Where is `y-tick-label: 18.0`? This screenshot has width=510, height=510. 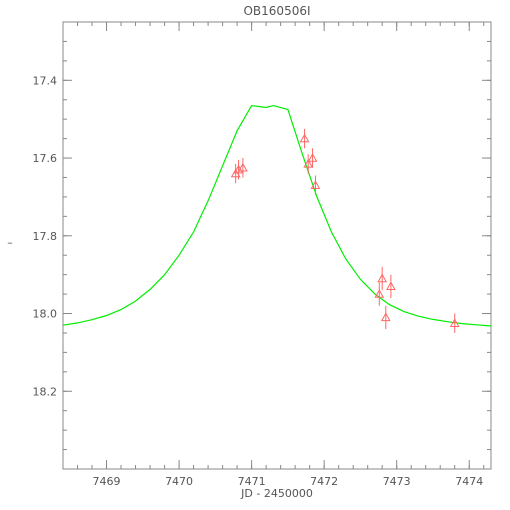
y-tick-label: 18.0 is located at coordinates (45, 314).